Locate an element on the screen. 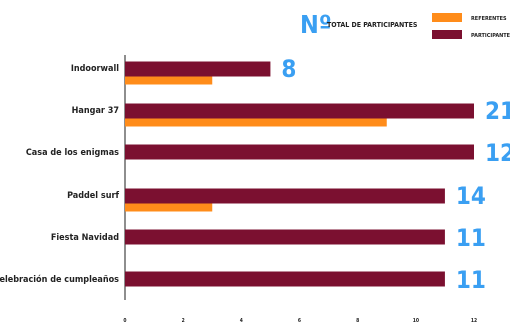  x-tick-labels: 0 2 4 6 8 10 12 is located at coordinates (300, 321).